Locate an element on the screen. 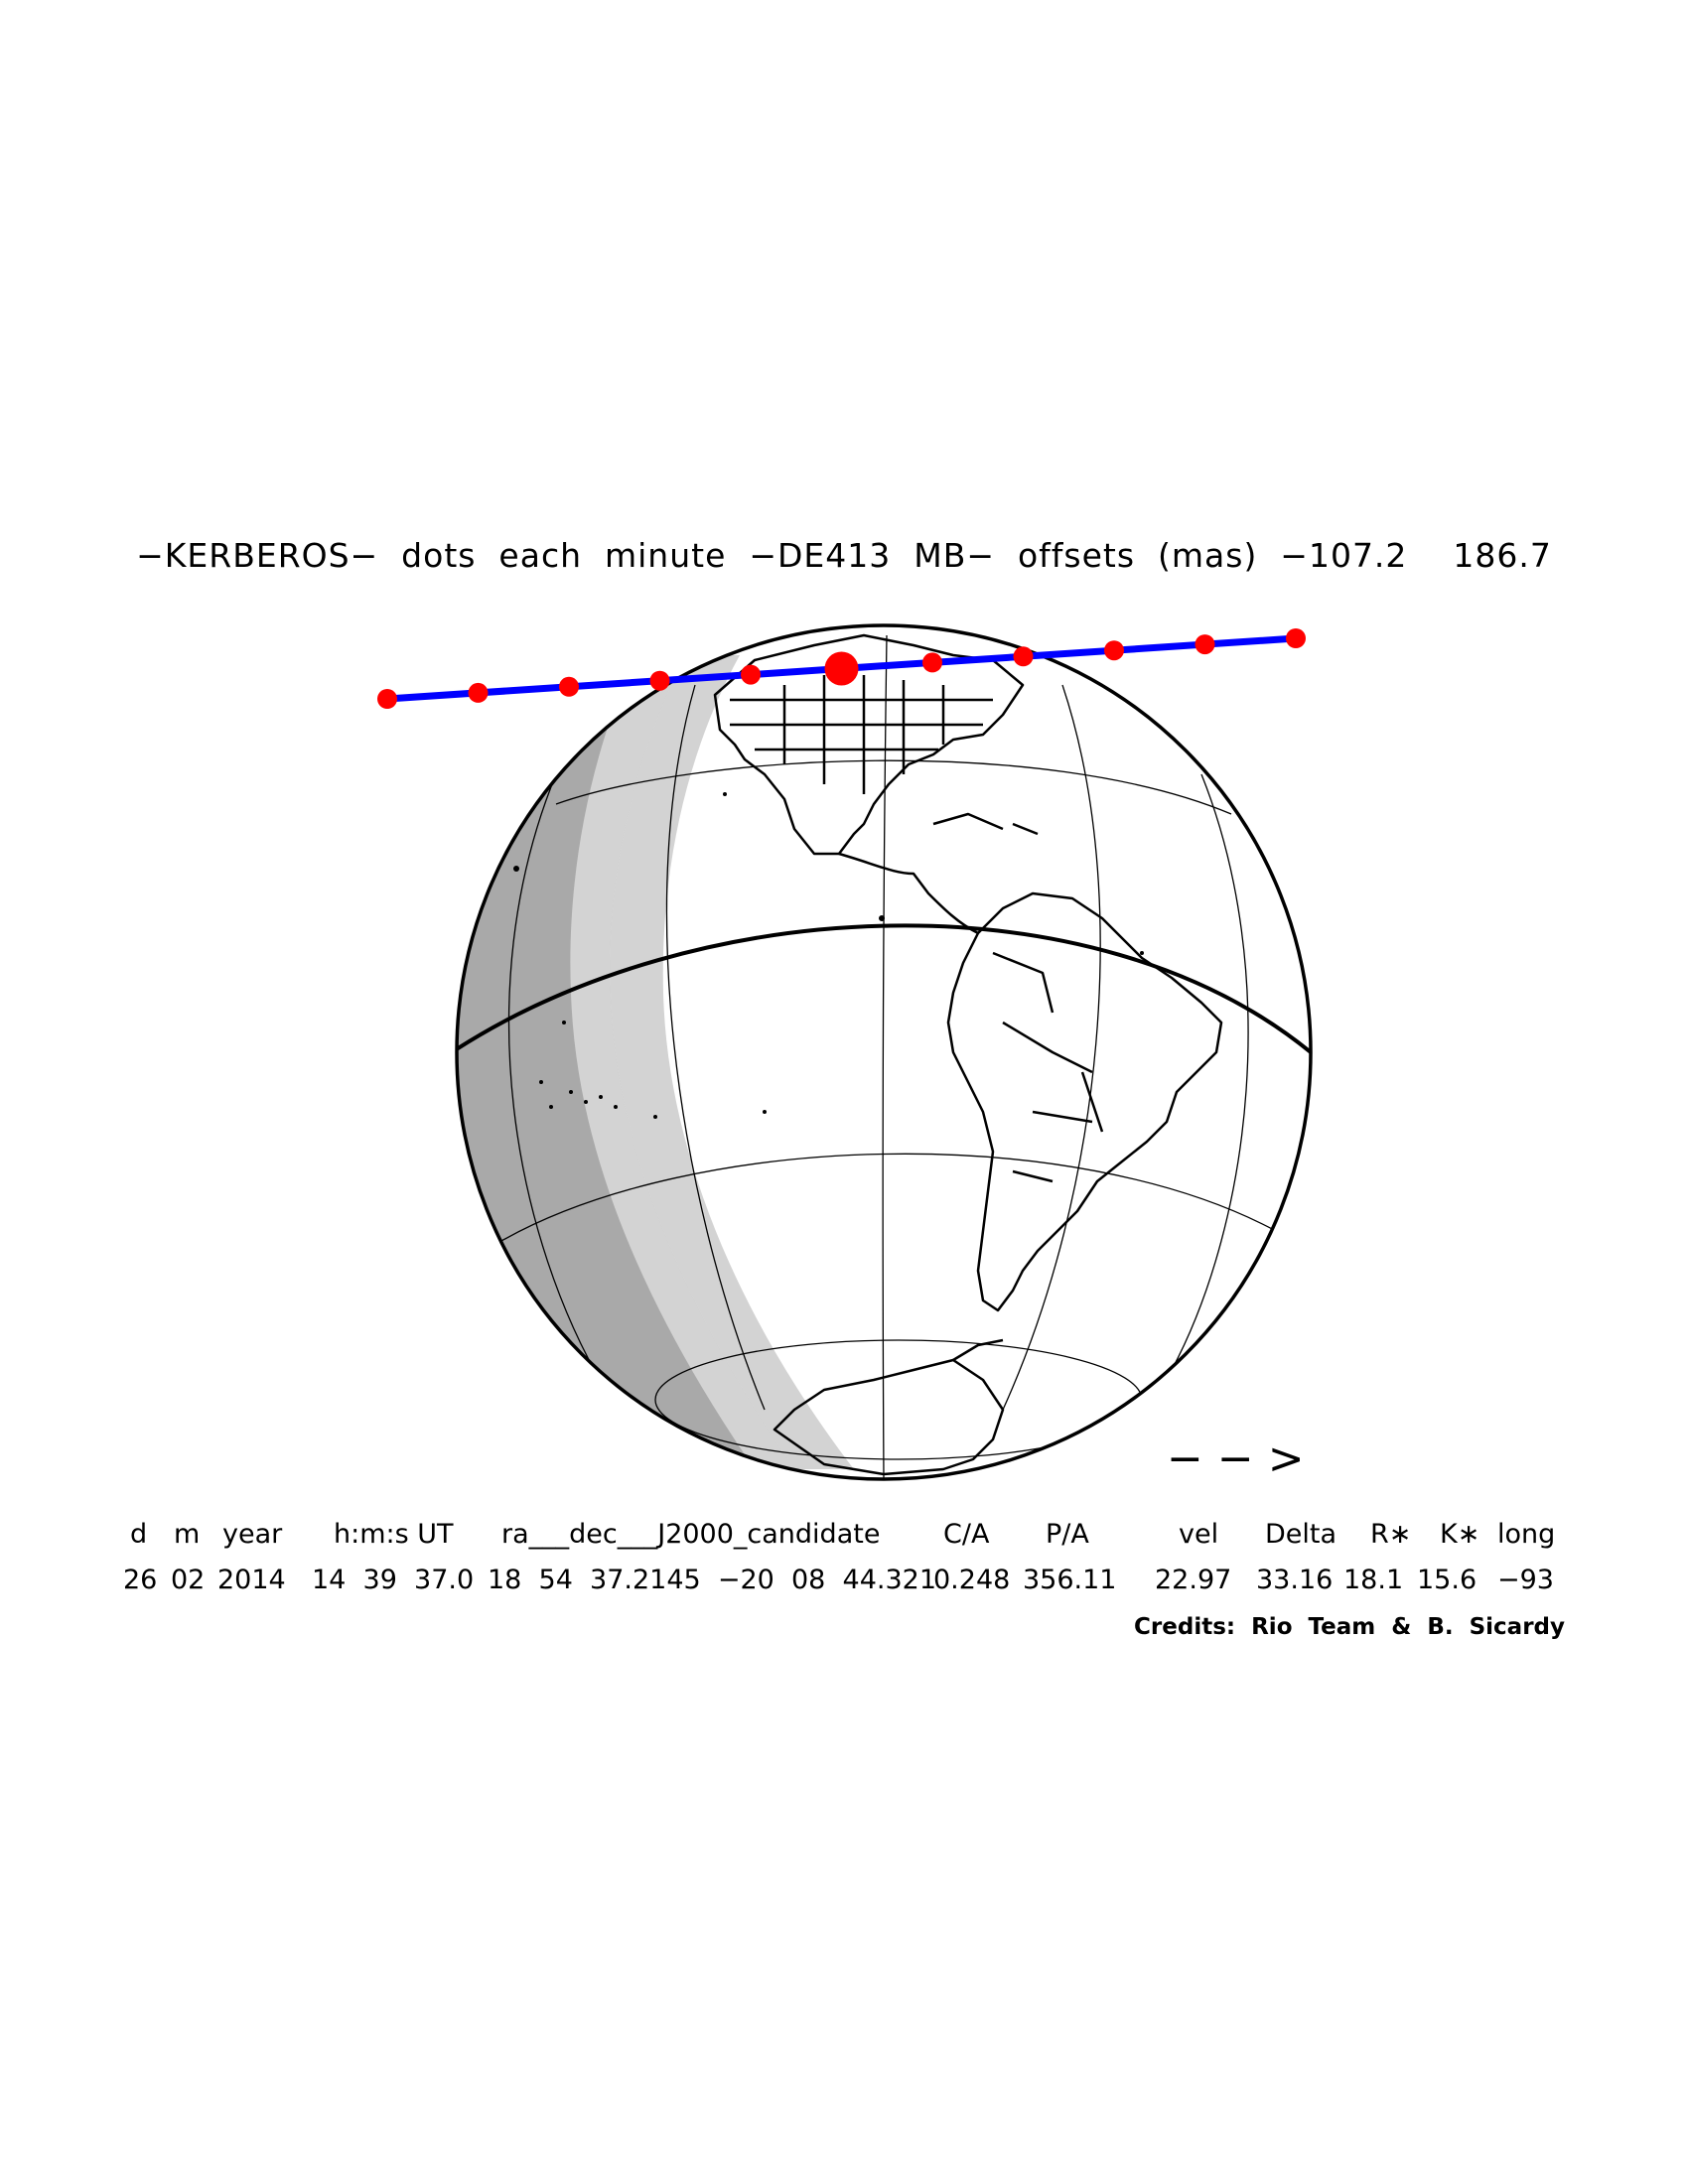 This screenshot has height=2184, width=1688. central-minute-dot is located at coordinates (841, 668).